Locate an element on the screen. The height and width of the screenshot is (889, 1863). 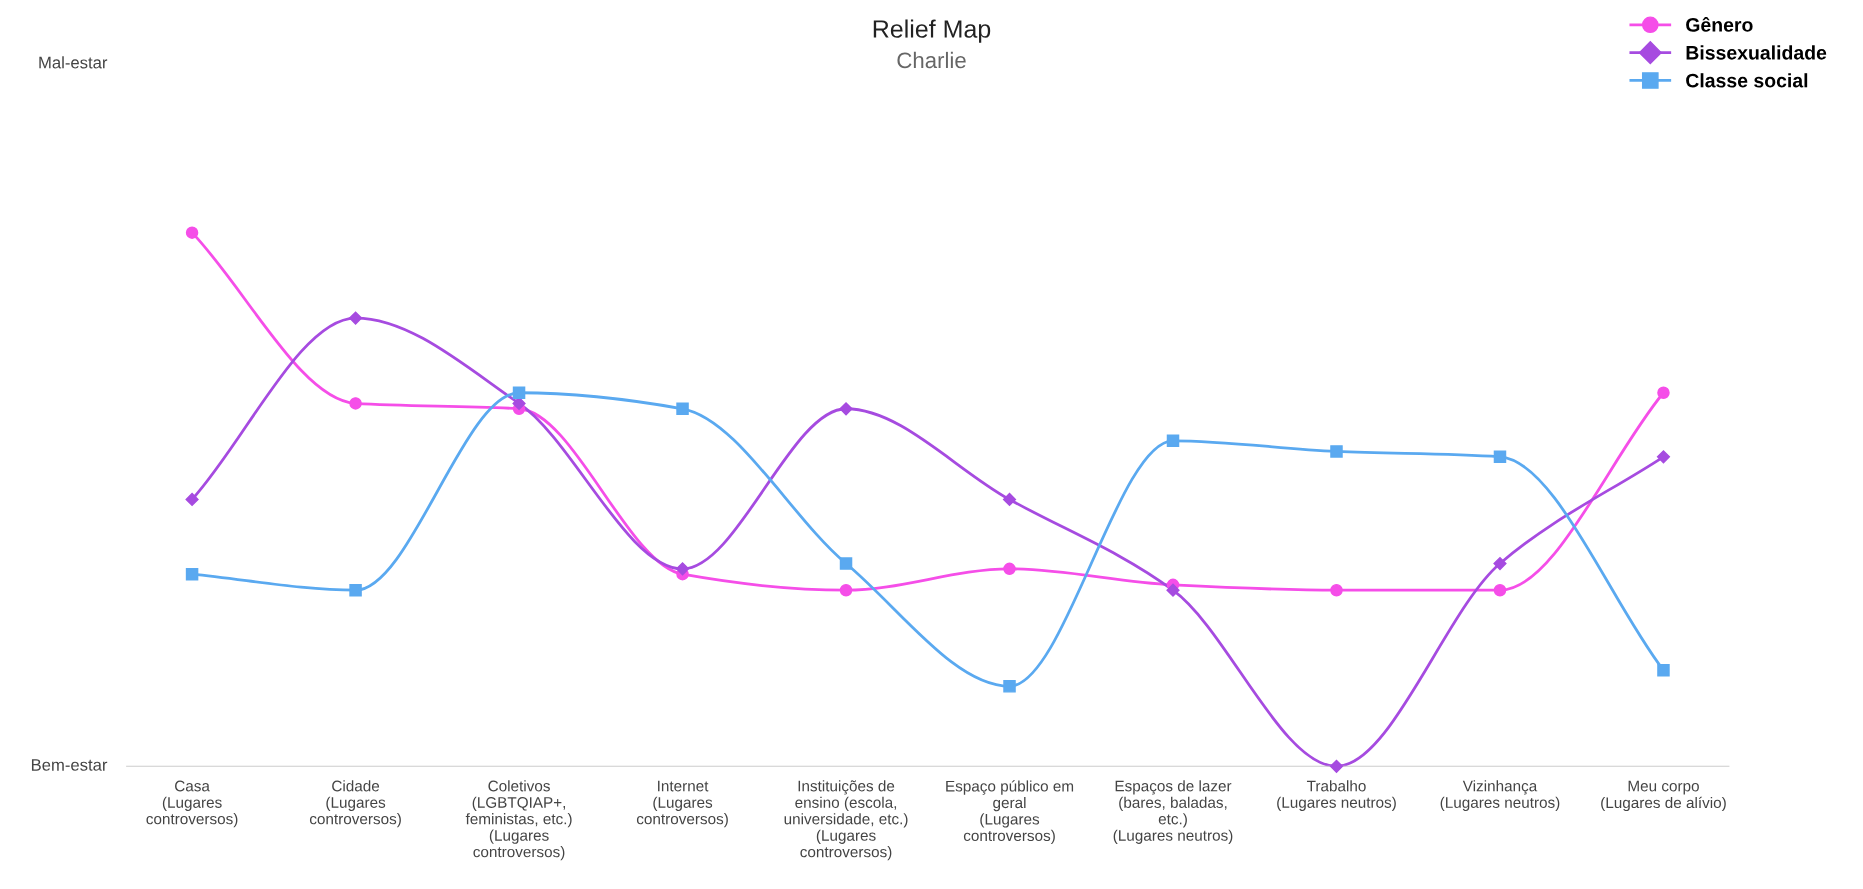
legend-label: Bissexualidade is located at coordinates (1756, 52).